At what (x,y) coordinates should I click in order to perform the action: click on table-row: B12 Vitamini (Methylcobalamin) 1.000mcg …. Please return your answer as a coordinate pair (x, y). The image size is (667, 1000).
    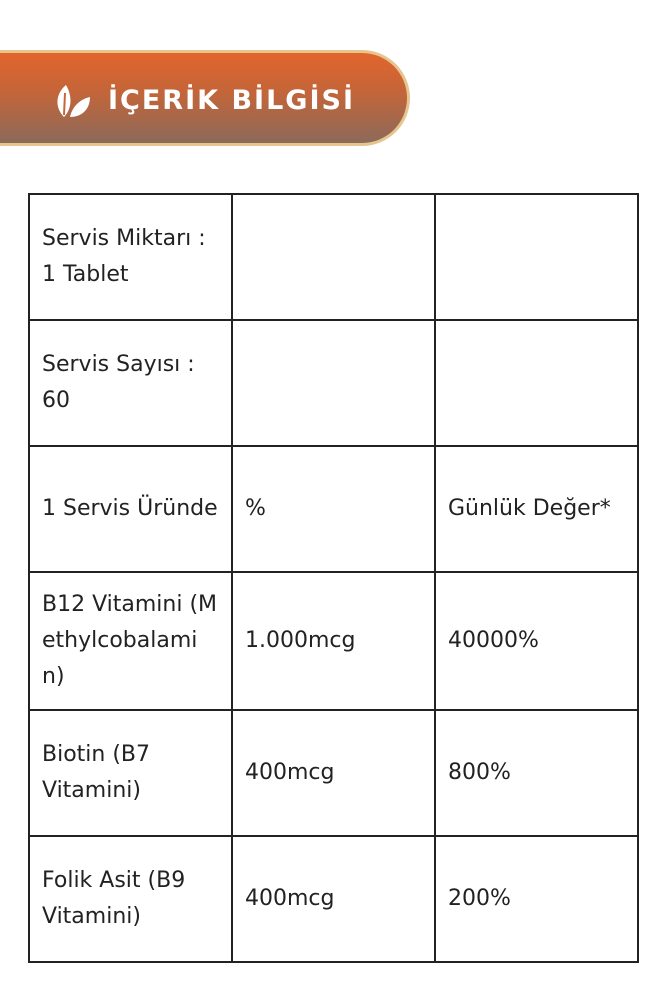
    Looking at the image, I should click on (333, 641).